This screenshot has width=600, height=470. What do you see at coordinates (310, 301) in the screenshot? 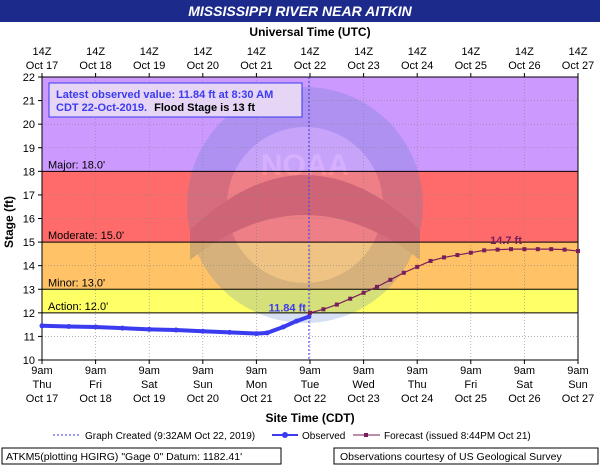
I see `flood-band-action` at bounding box center [310, 301].